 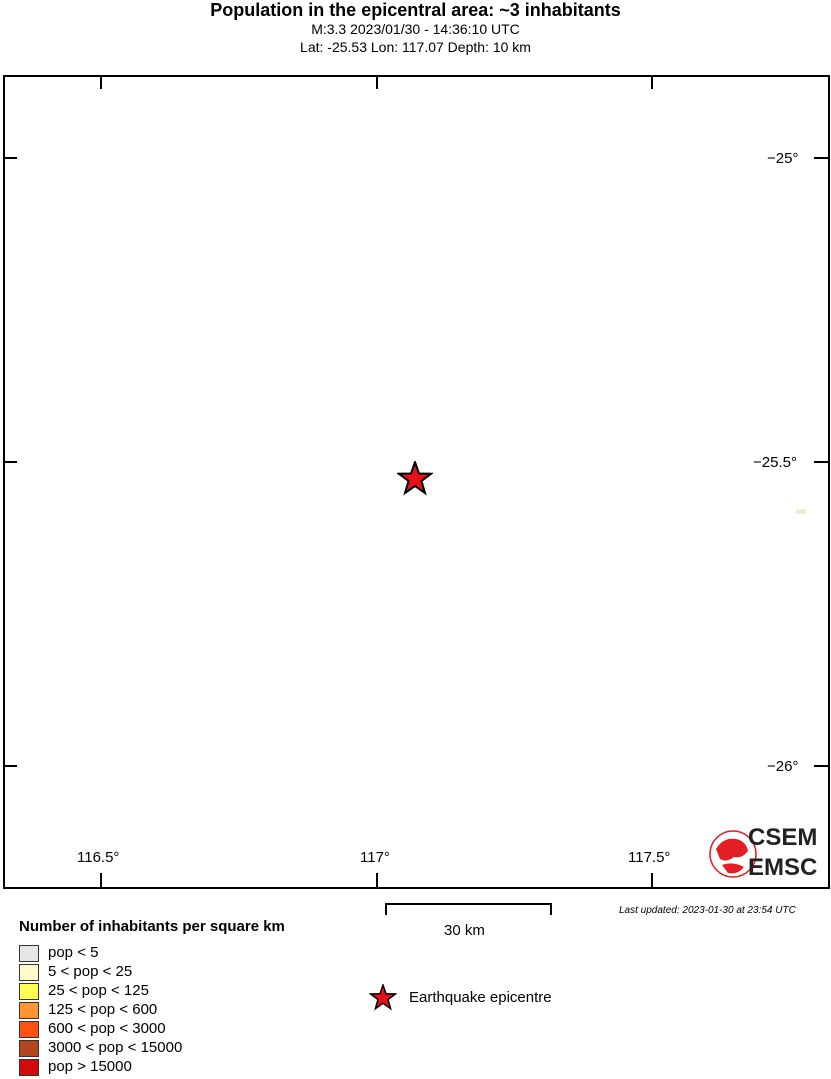 I want to click on logo-text-emsc: EMSC, so click(x=783, y=867).